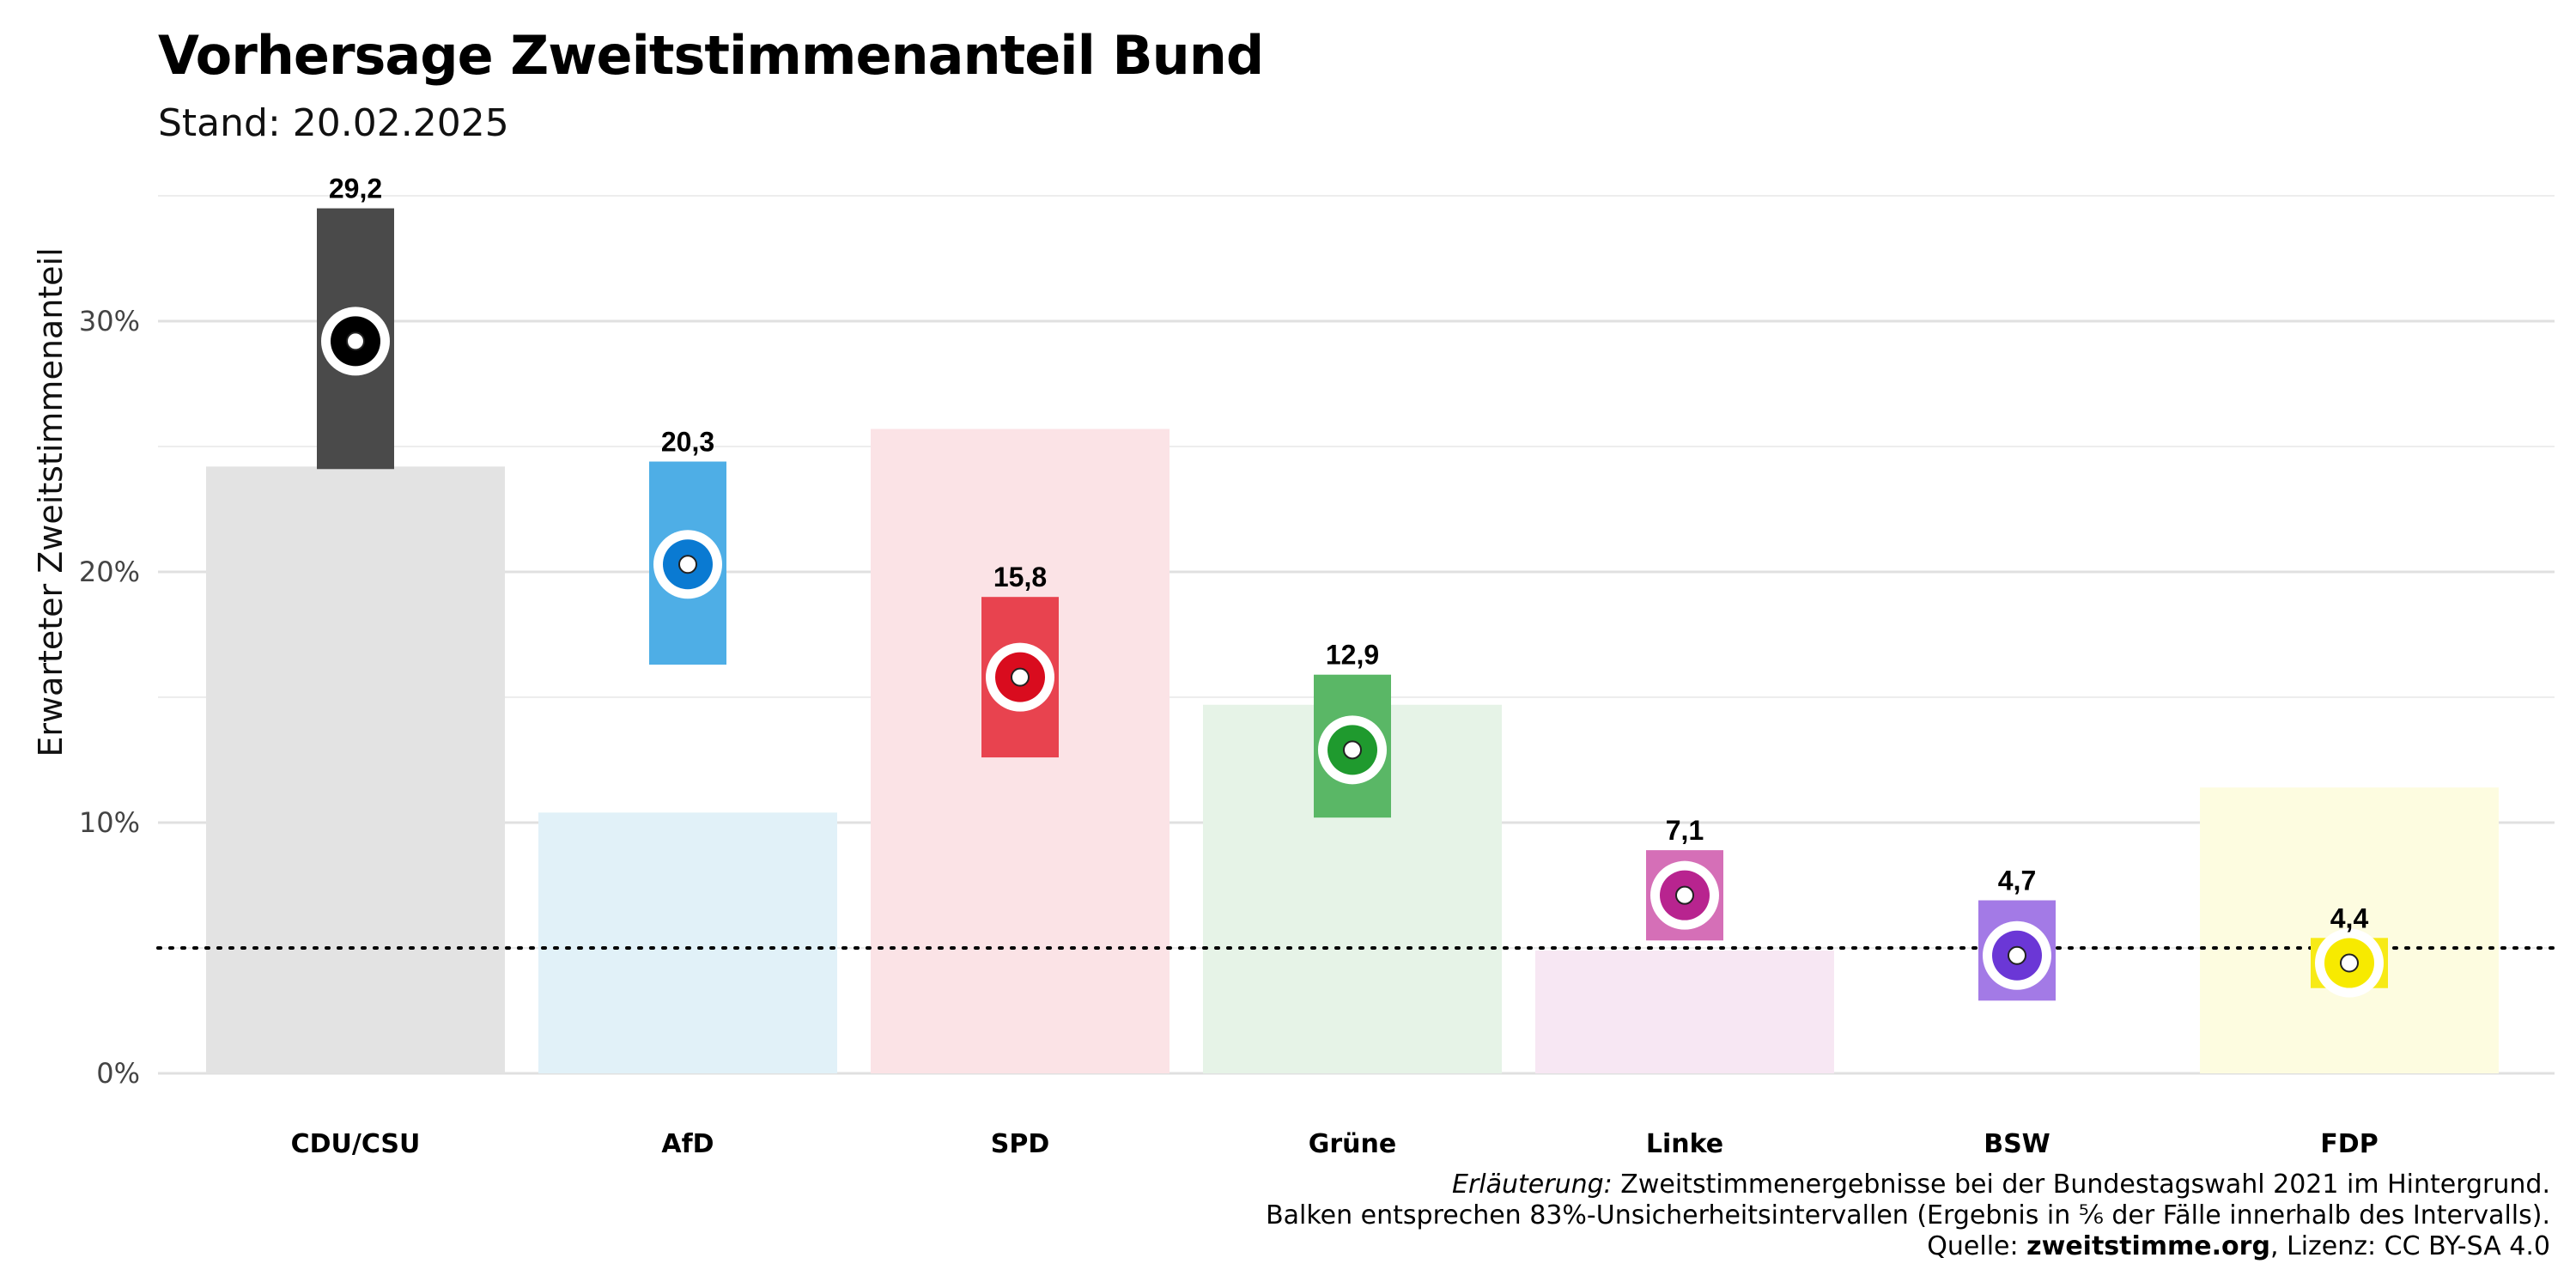 The image size is (2576, 1288). What do you see at coordinates (1685, 1012) in the screenshot?
I see `bar-2021-linke` at bounding box center [1685, 1012].